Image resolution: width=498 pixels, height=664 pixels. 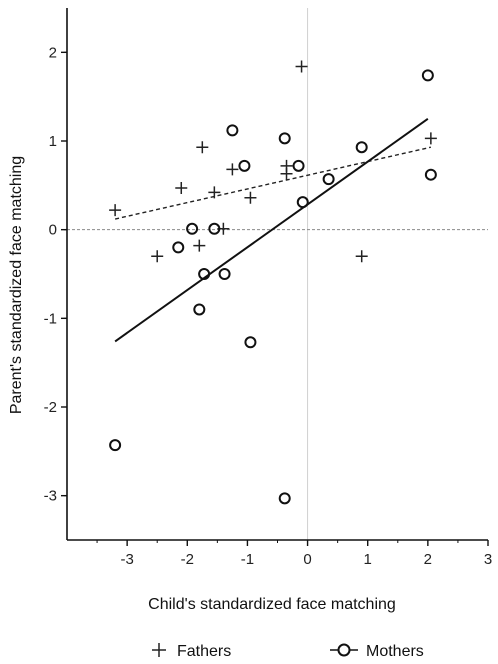 I want to click on x-tick-label: -3, so click(x=126, y=559).